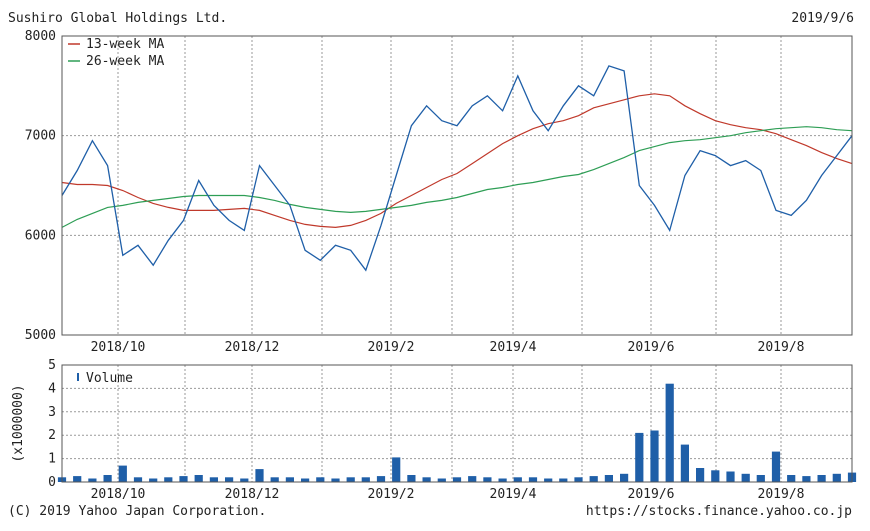 This screenshot has width=870, height=531. I want to click on price-x-tick-label: 2019/8, so click(781, 347).